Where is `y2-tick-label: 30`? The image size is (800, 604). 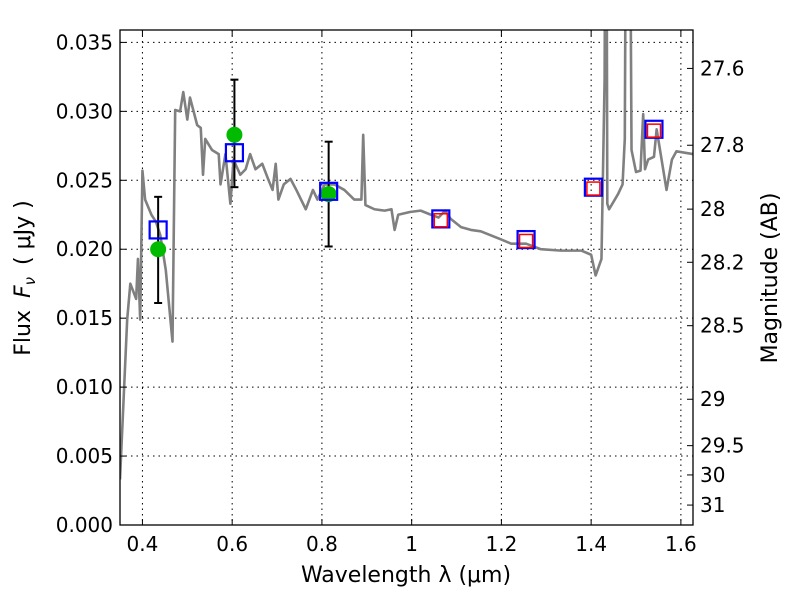
y2-tick-label: 30 is located at coordinates (712, 475).